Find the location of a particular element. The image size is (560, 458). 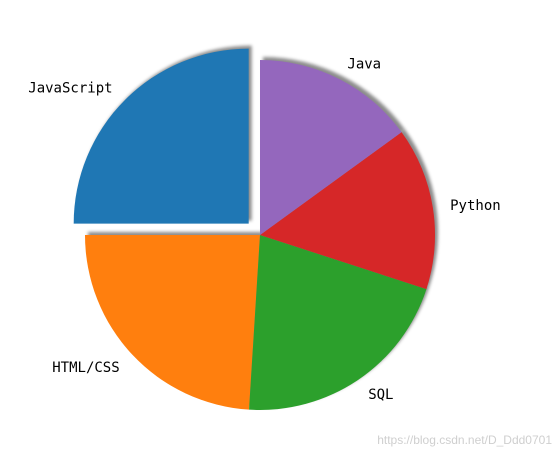

watermark: https://blog.csdn.net/D_Ddd0701 is located at coordinates (464, 440).